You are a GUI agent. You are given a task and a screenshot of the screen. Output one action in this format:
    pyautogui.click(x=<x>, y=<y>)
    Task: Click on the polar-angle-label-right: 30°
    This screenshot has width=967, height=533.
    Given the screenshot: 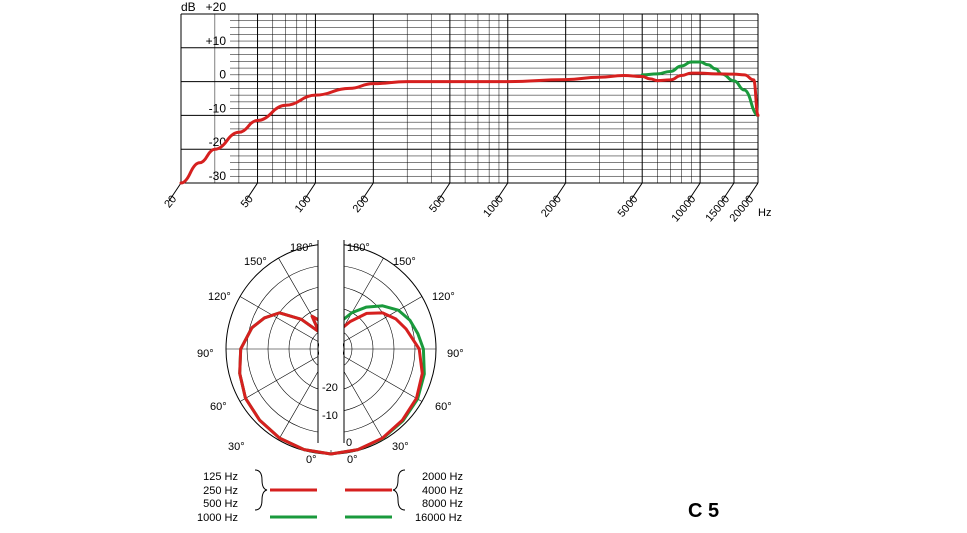 What is the action you would take?
    pyautogui.click(x=400, y=447)
    